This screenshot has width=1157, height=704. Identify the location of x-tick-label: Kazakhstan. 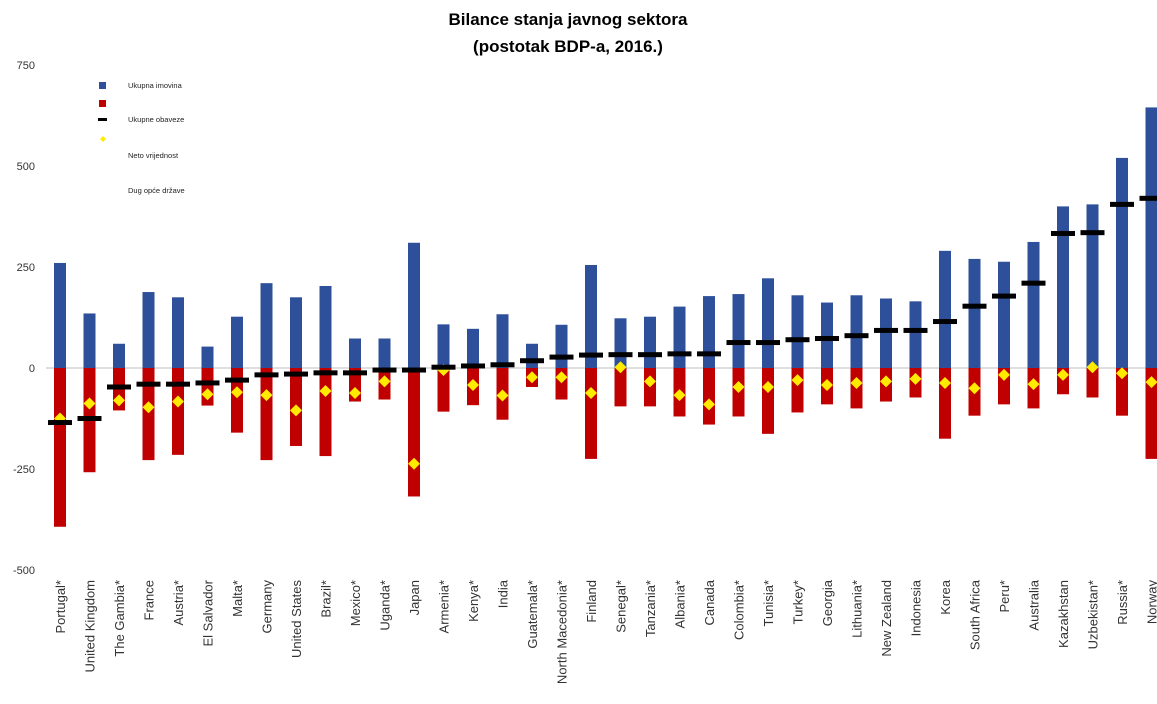
(1063, 614).